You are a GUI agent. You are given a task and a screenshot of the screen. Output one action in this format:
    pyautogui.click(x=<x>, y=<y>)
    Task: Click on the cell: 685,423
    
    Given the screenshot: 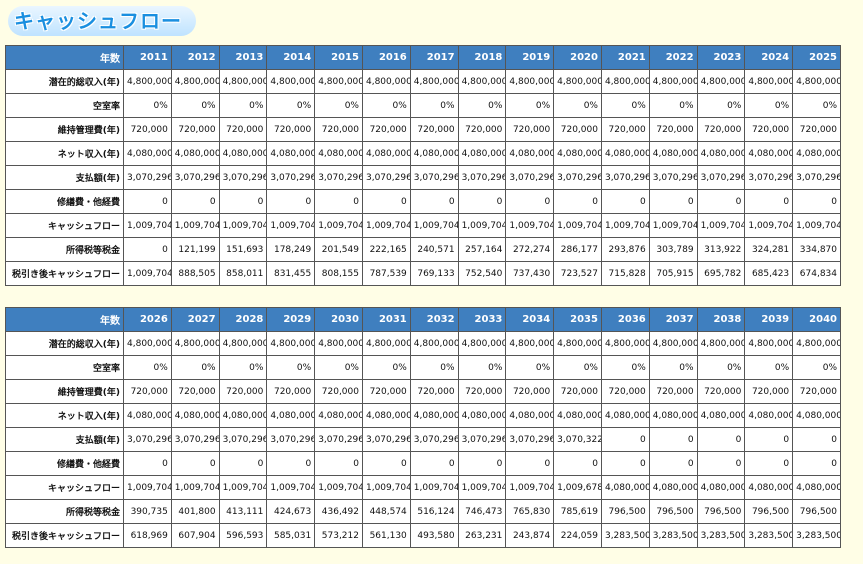 What is the action you would take?
    pyautogui.click(x=769, y=273)
    